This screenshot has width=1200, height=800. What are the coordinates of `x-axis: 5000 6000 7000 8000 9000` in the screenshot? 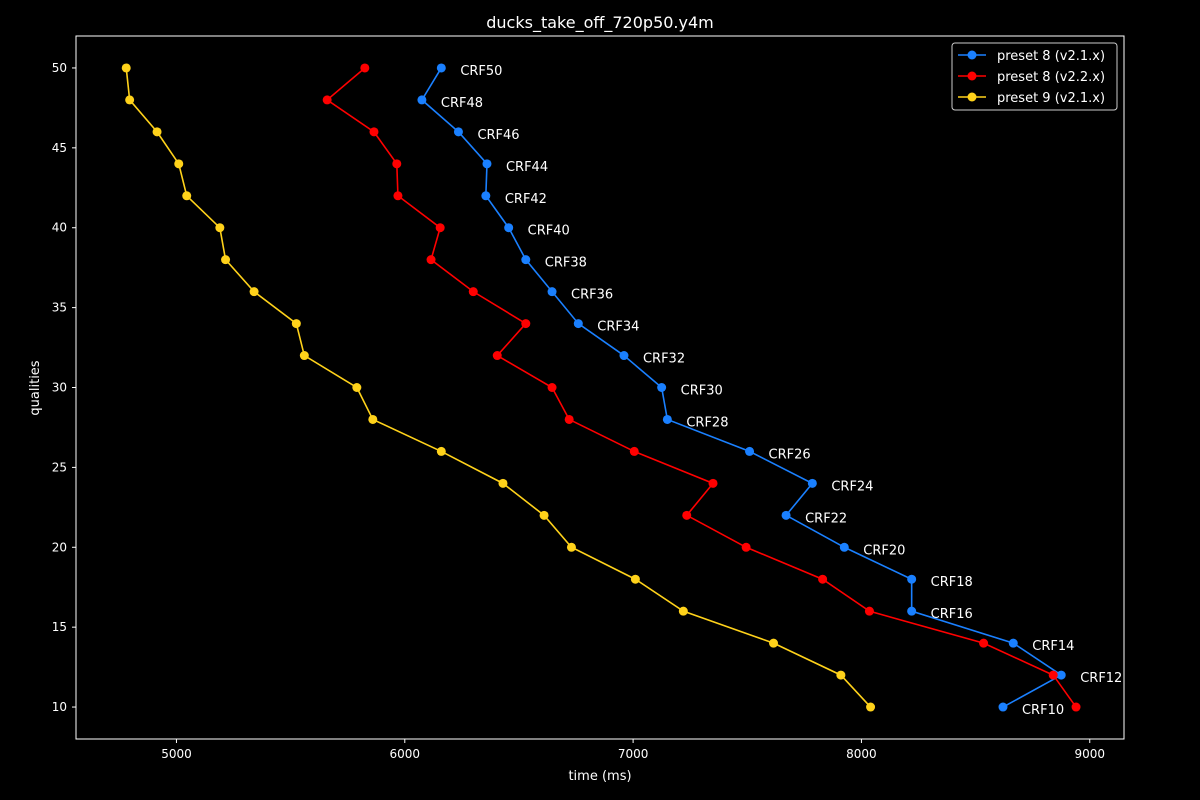 It's located at (633, 750).